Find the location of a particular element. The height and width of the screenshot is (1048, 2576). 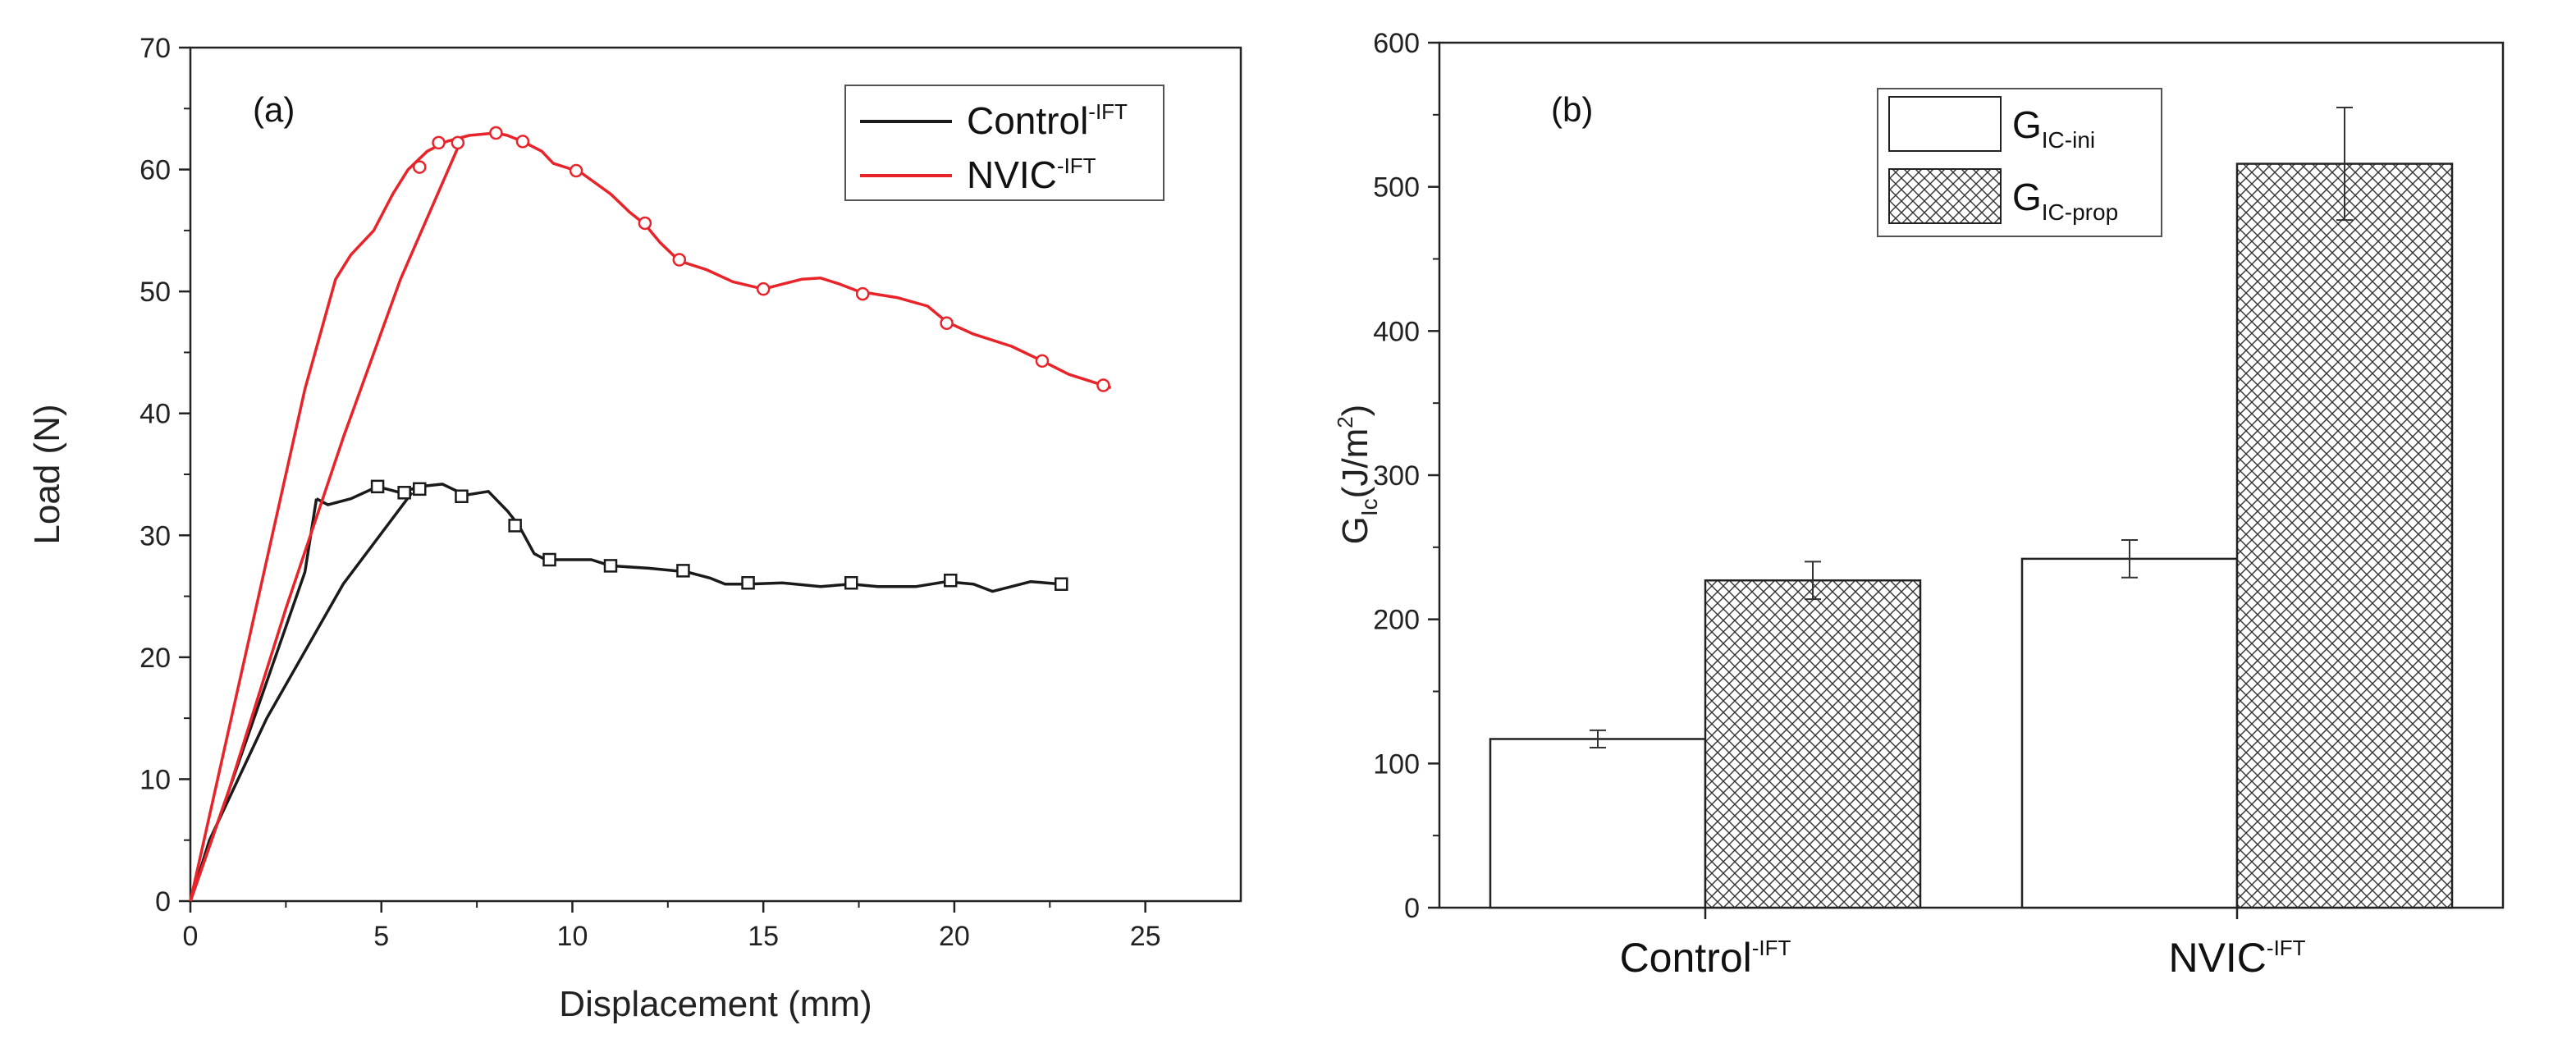

panel-label-a: (a) is located at coordinates (274, 109).